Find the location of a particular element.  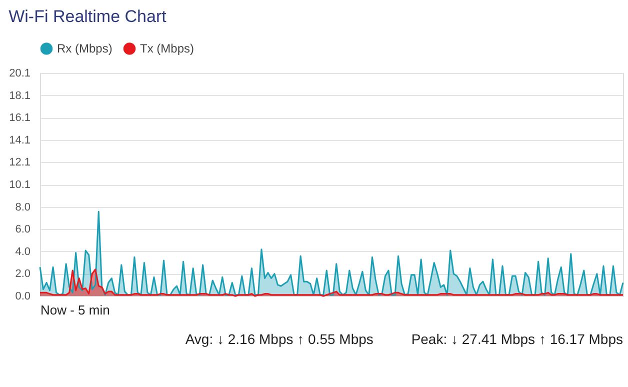

y-tick-label: 6.0 is located at coordinates (22, 230).